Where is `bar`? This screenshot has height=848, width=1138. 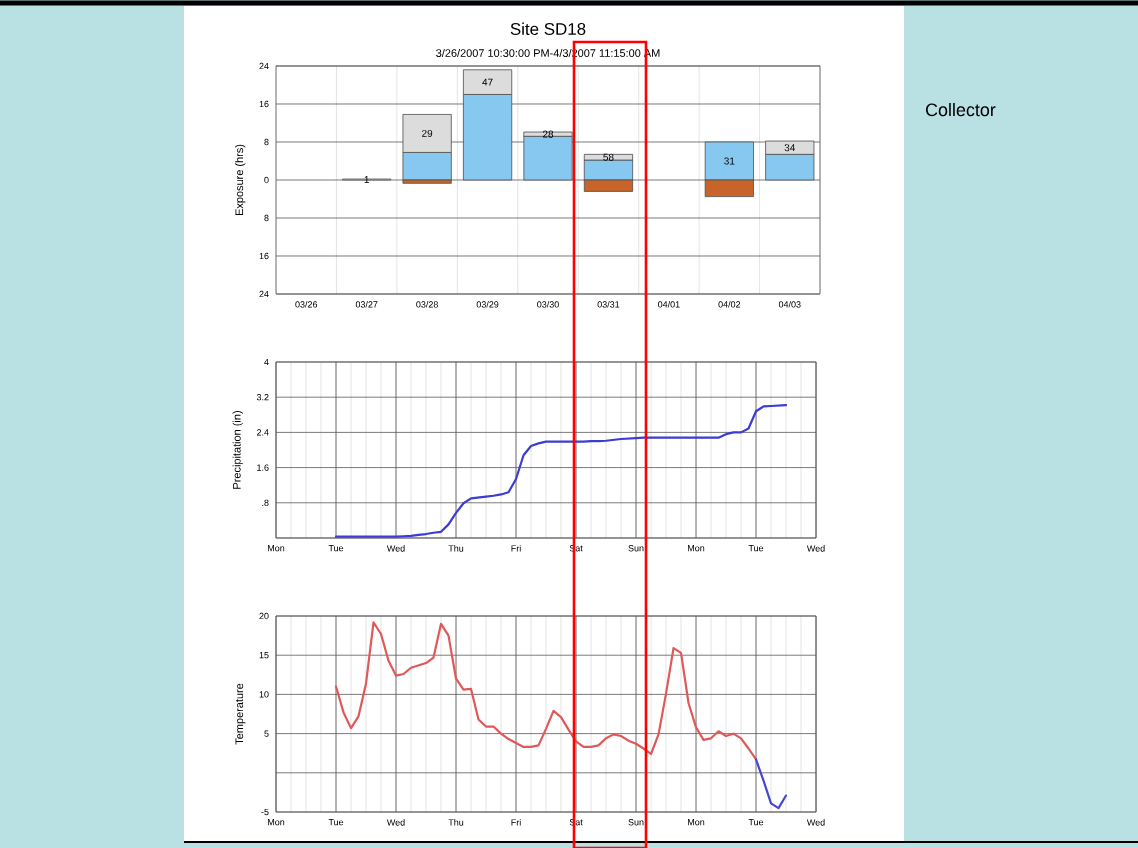
bar is located at coordinates (548, 158).